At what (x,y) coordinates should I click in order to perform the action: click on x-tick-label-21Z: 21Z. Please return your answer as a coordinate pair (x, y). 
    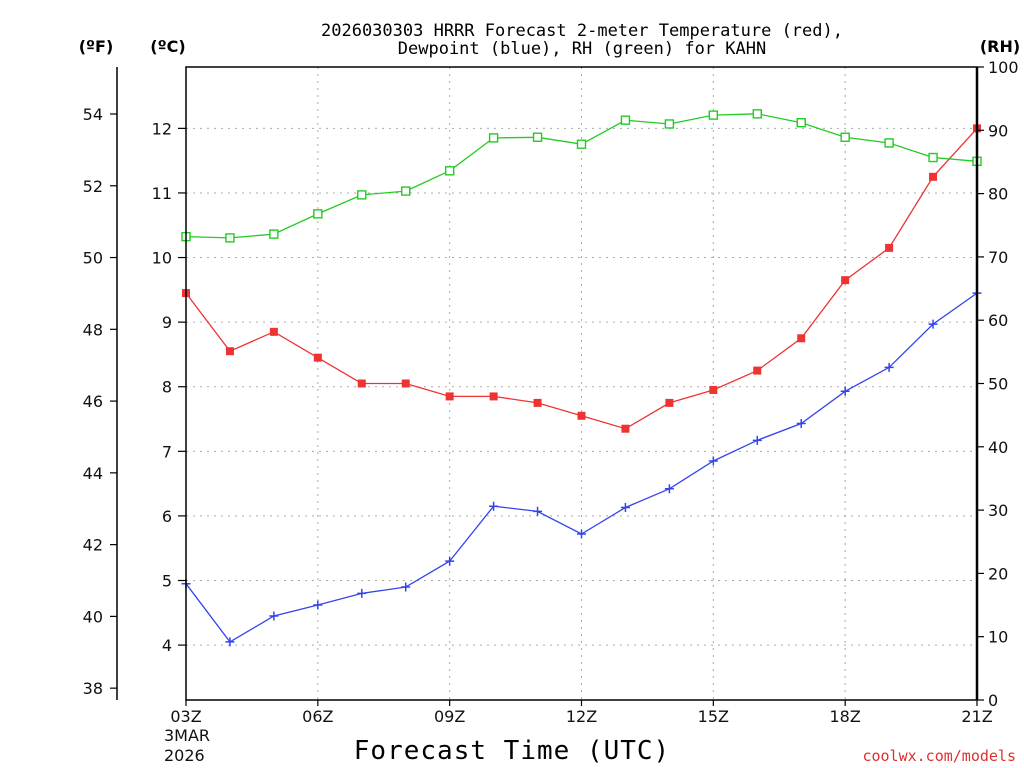
    Looking at the image, I should click on (976, 716).